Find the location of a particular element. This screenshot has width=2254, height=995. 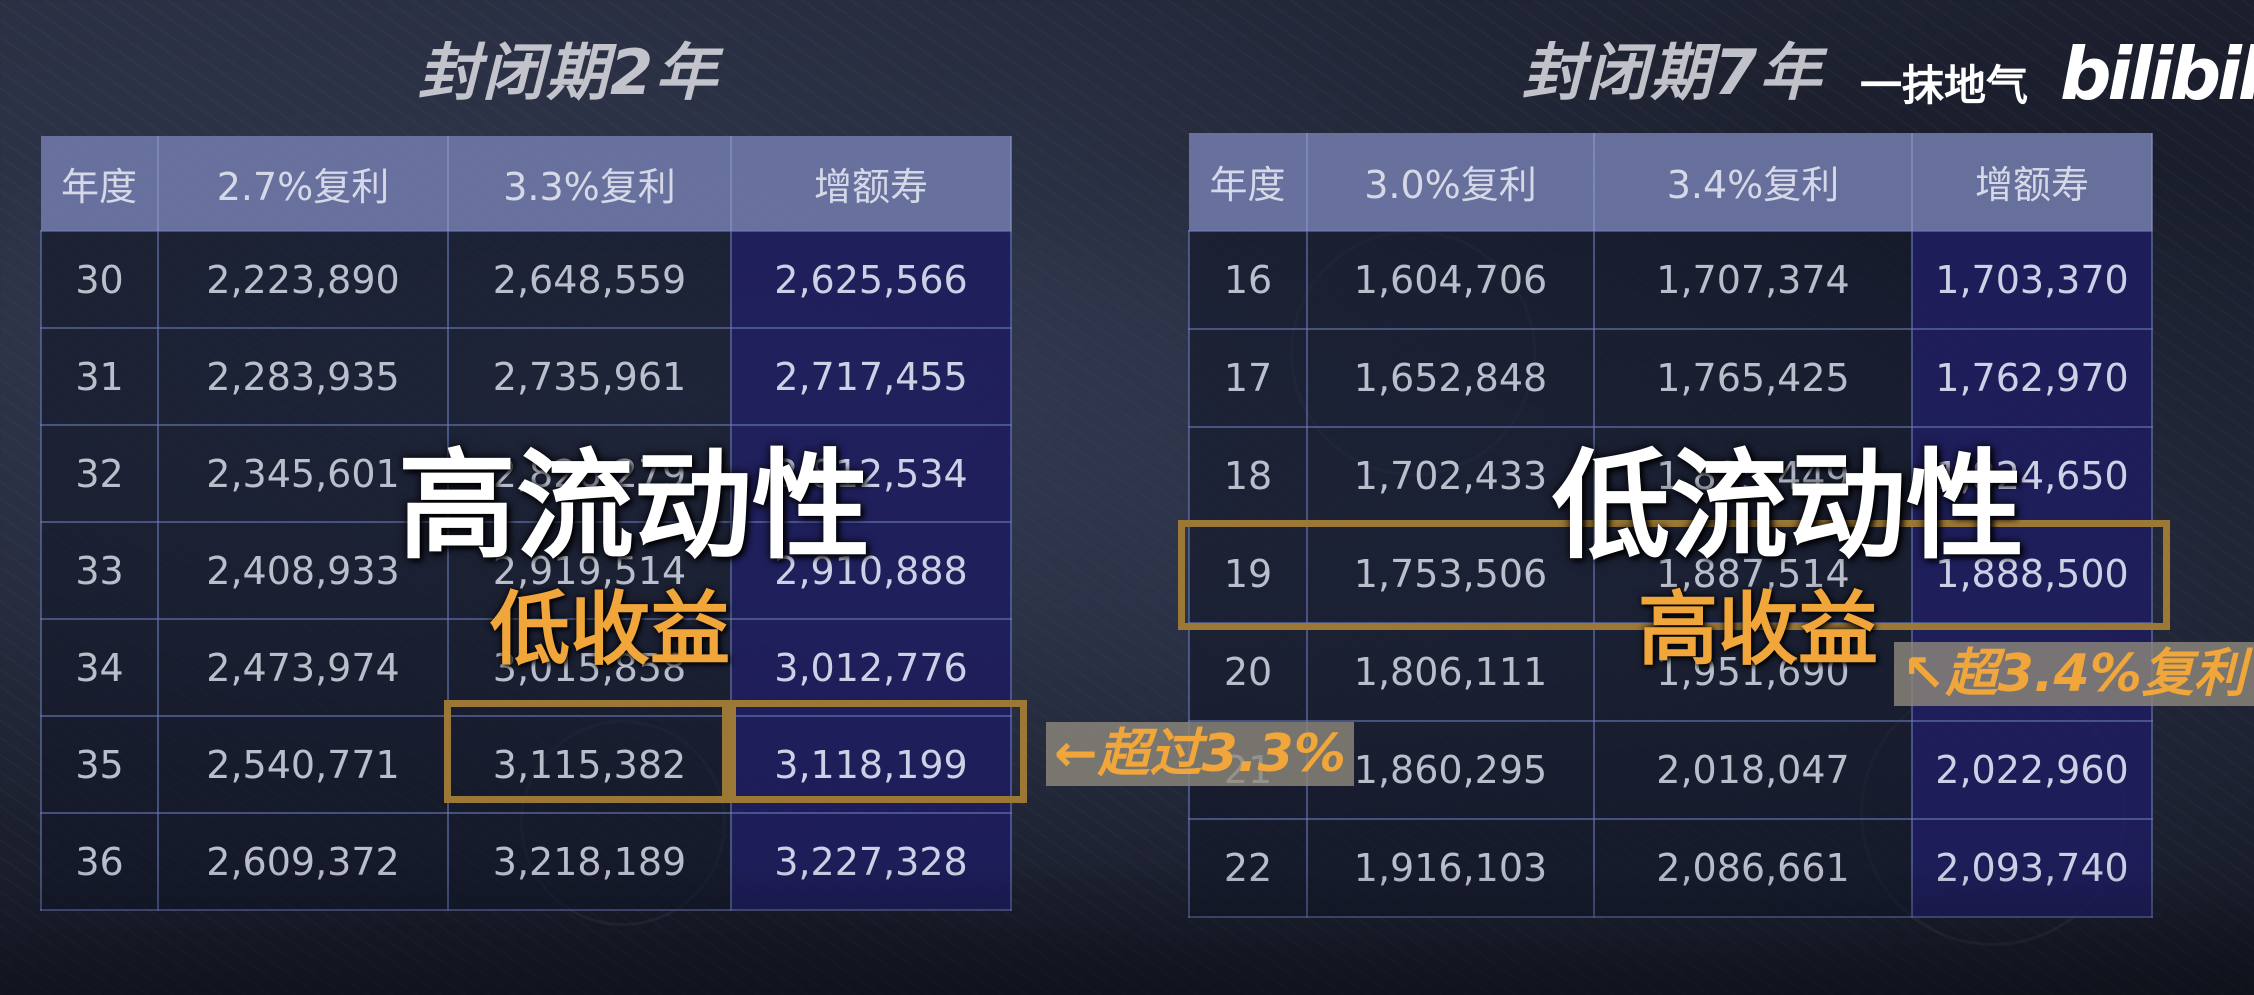

insurance-value-cell: 1,824,650 is located at coordinates (2032, 476).